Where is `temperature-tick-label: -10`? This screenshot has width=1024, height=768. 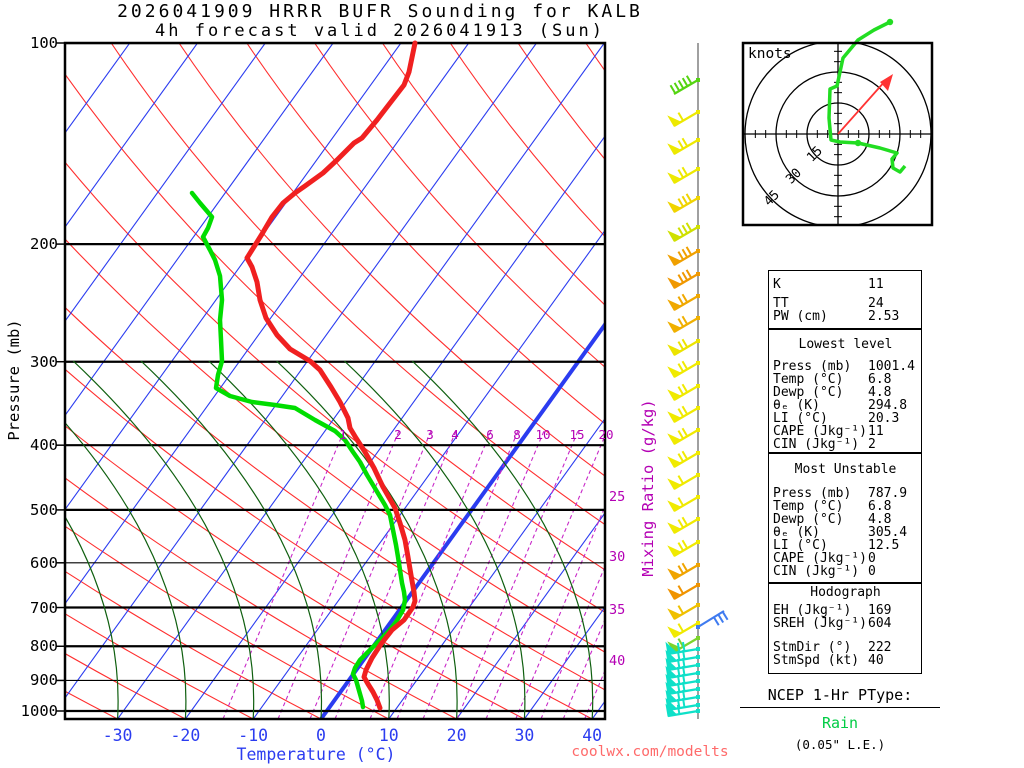
temperature-tick-label: -10 is located at coordinates (253, 735).